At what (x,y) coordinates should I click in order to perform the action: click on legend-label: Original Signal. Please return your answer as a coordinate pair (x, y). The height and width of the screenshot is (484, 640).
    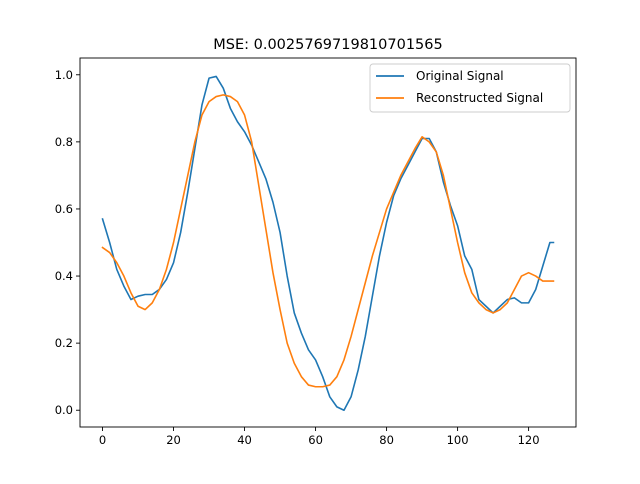
    Looking at the image, I should click on (460, 76).